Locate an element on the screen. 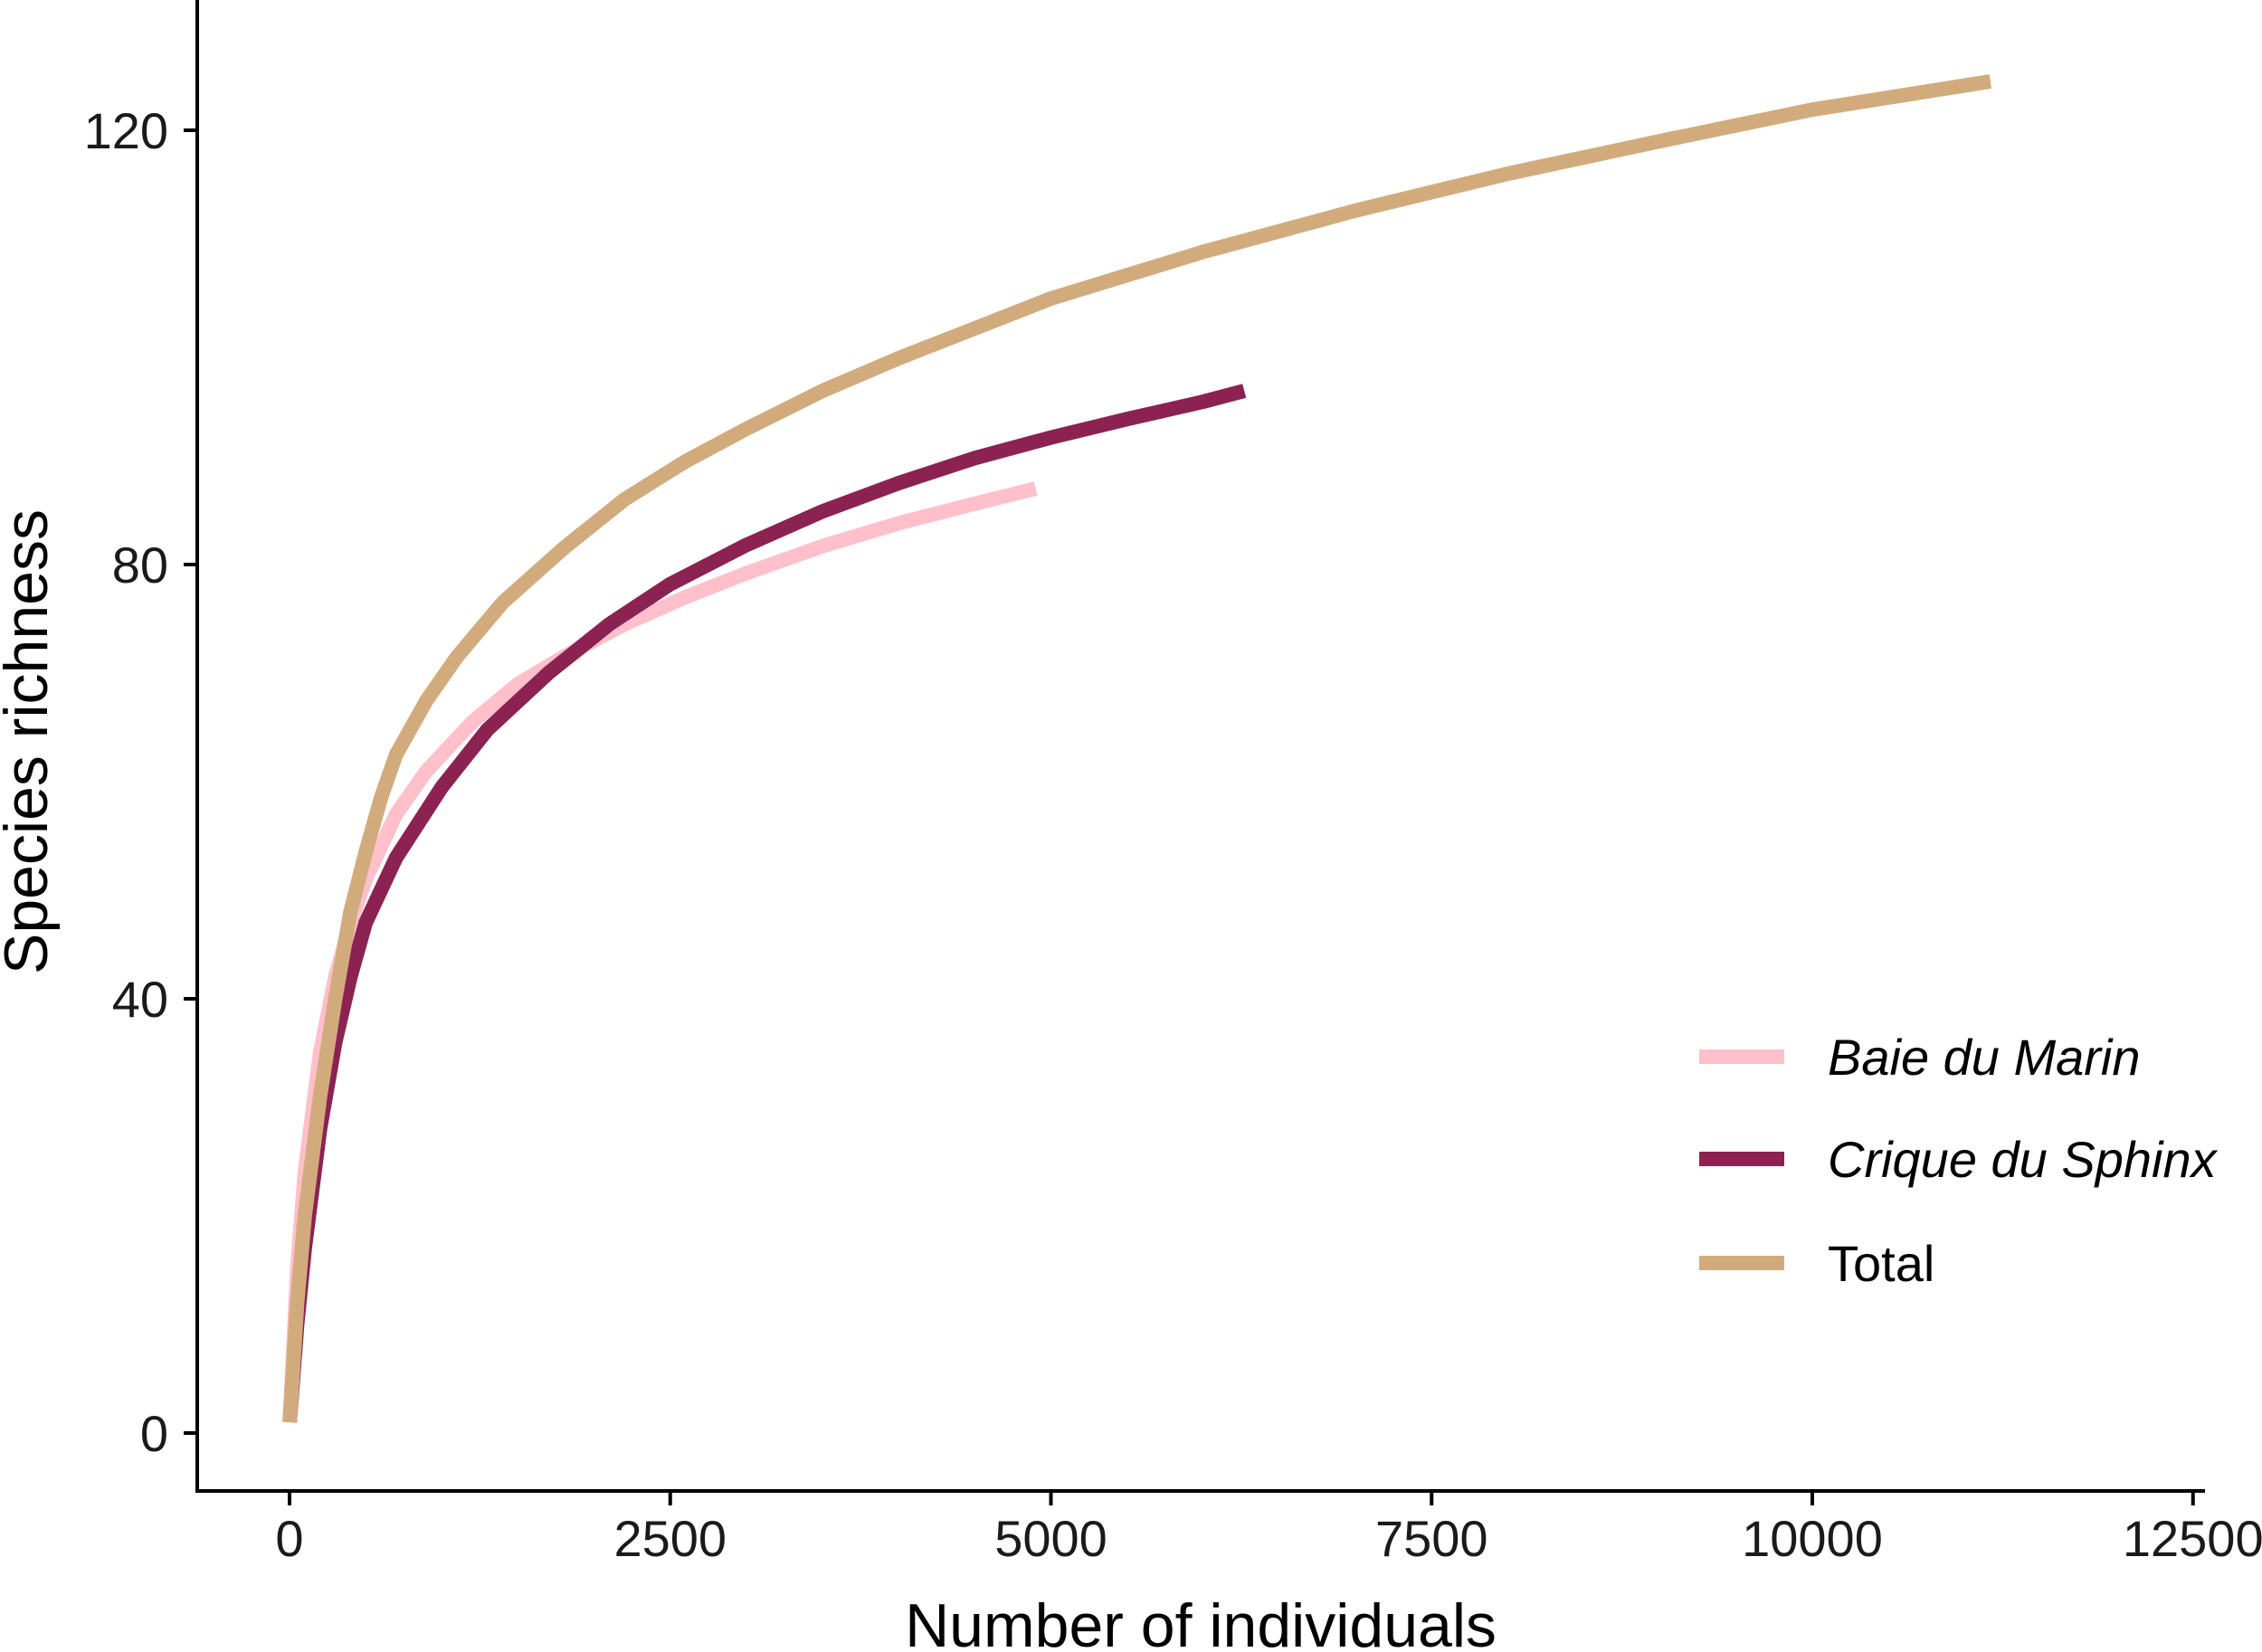  x-tick-label: 12500 is located at coordinates (2192, 1538).